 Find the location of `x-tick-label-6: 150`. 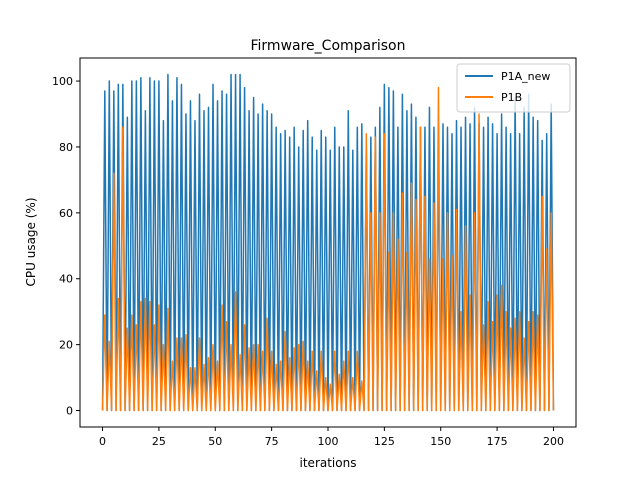

x-tick-label-6: 150 is located at coordinates (440, 441).